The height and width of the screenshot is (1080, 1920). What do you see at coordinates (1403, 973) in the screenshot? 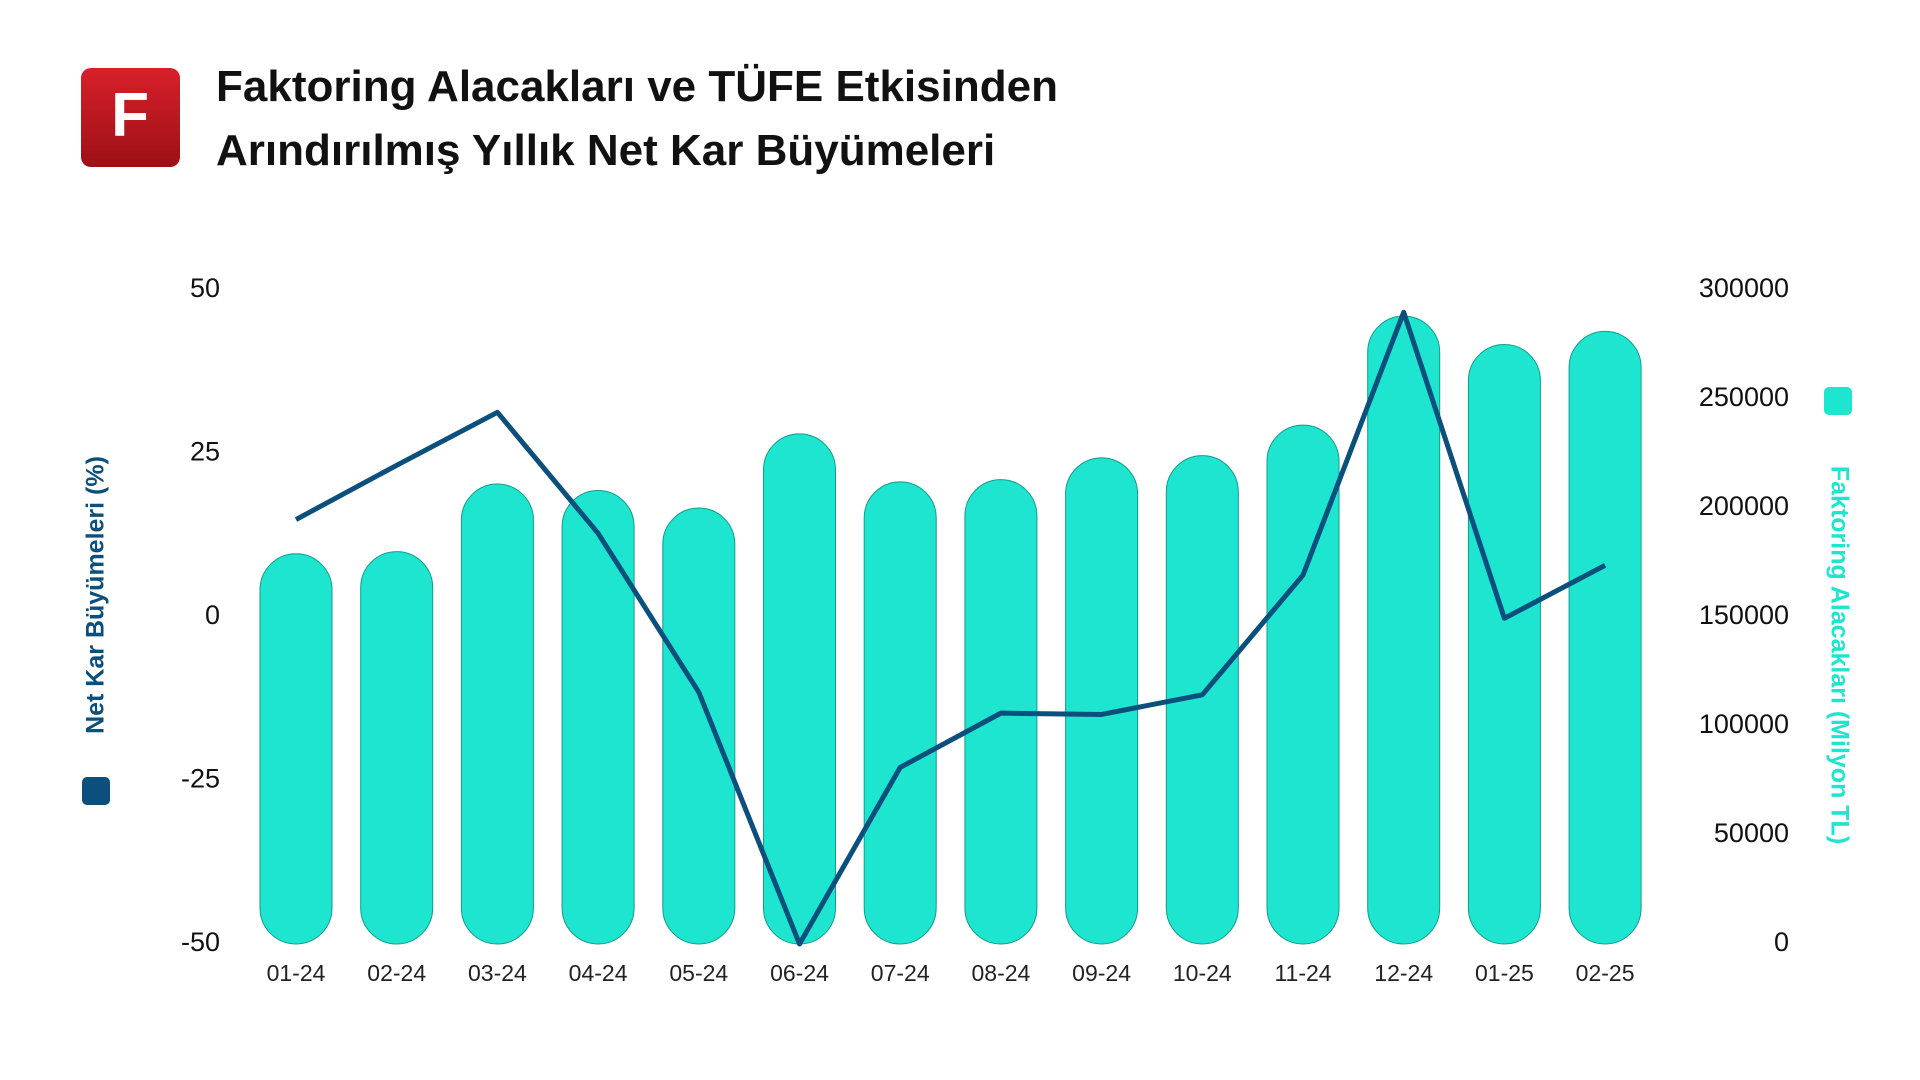
I see `x-tick-label: 12-24` at bounding box center [1403, 973].